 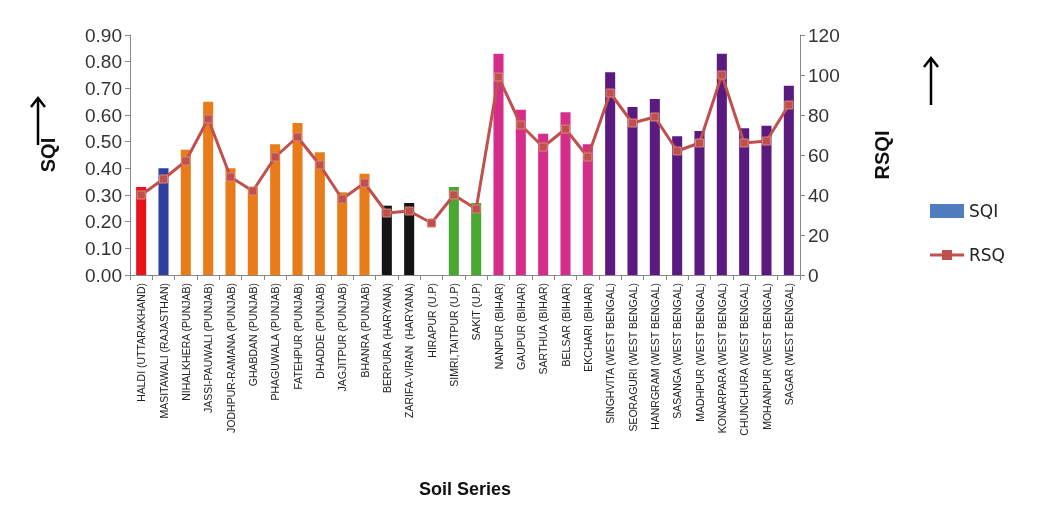 I want to click on x-tick-label: SIMRI,TAITPUR (U.P), so click(x=453, y=335).